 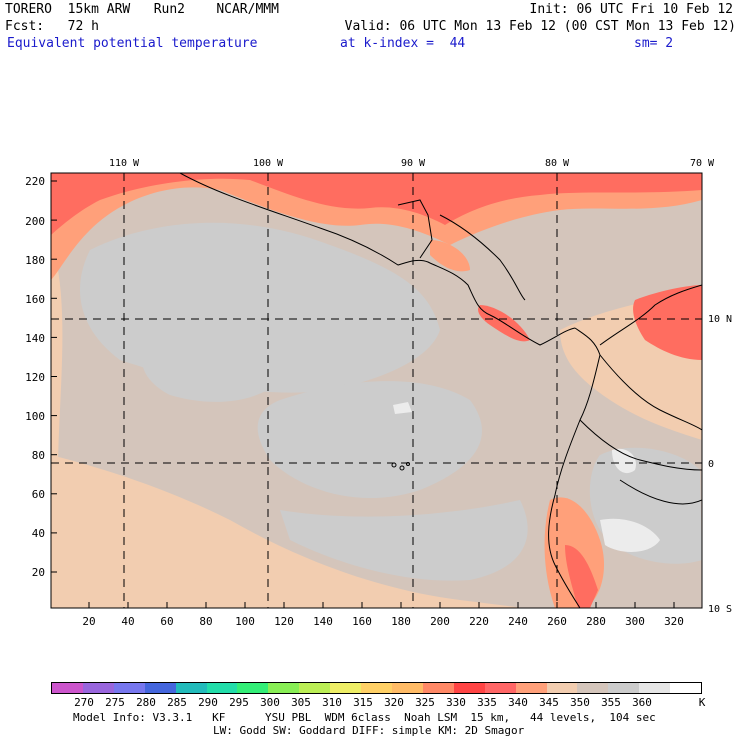 I want to click on y-tick-labels: 220 200 180 160 140 120 100 80 60 40 20, so click(x=35, y=377).